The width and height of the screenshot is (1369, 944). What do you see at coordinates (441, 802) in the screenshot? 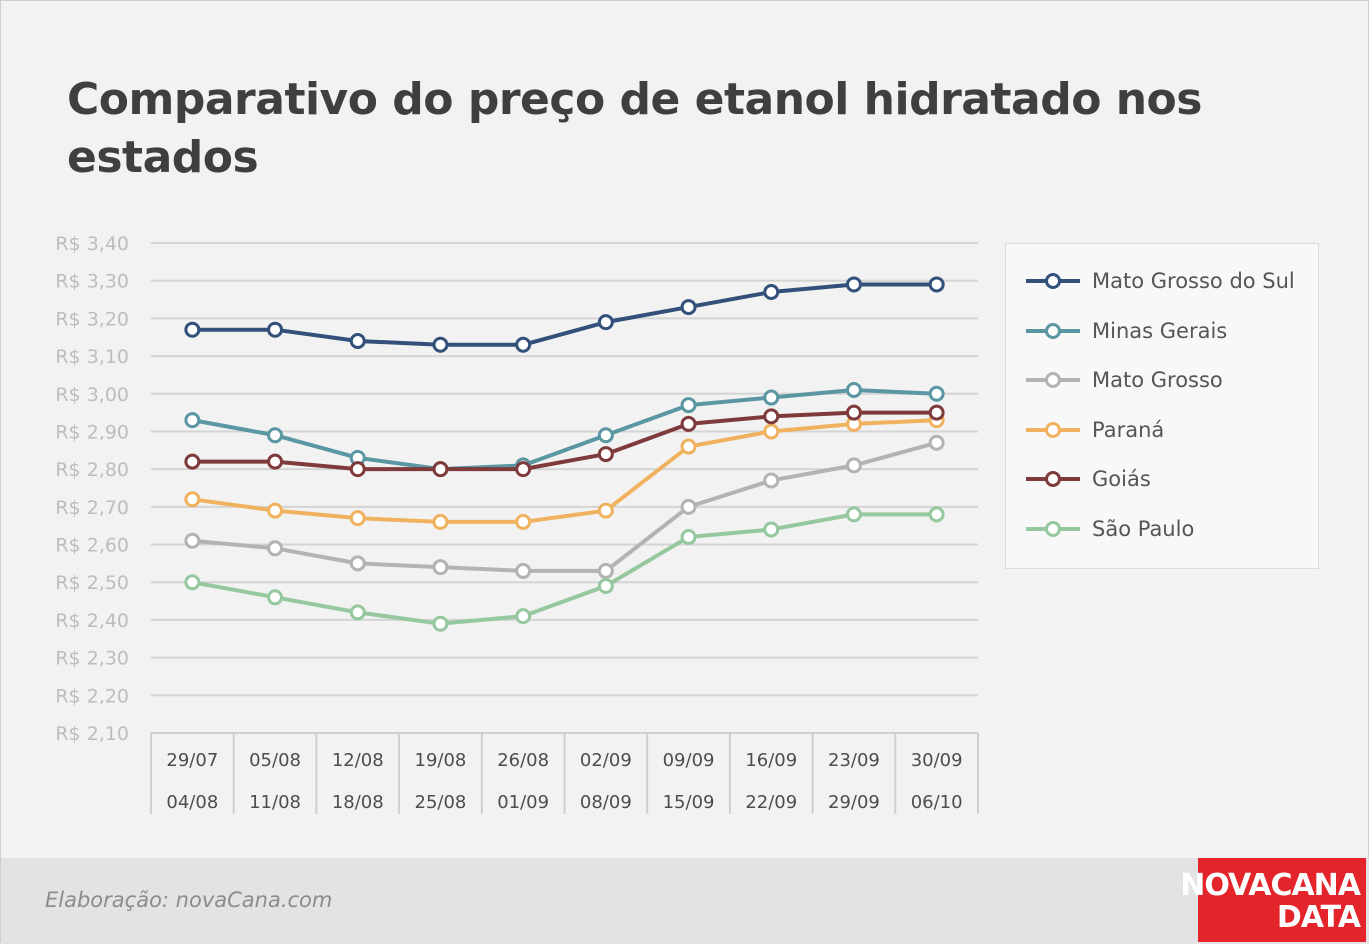
I see `x-tick-label-end: 25/08` at bounding box center [441, 802].